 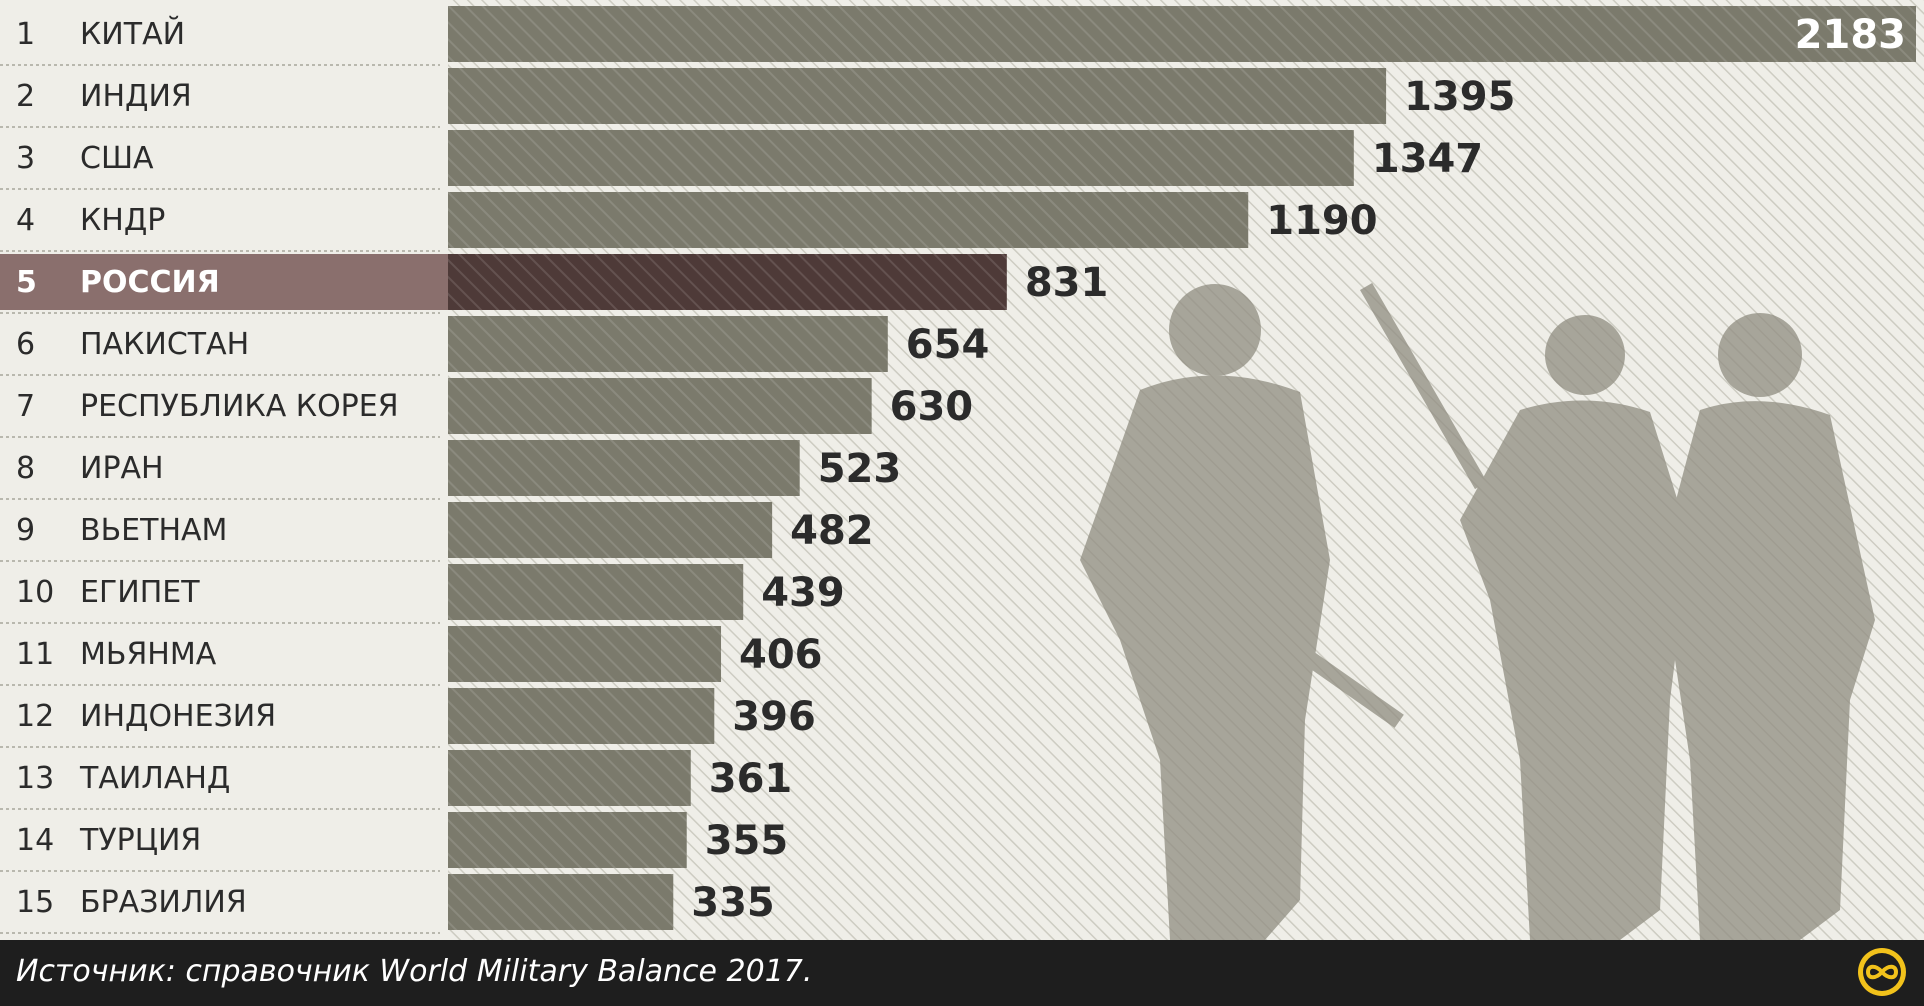 What do you see at coordinates (35, 654) in the screenshot?
I see `rank-label: 11` at bounding box center [35, 654].